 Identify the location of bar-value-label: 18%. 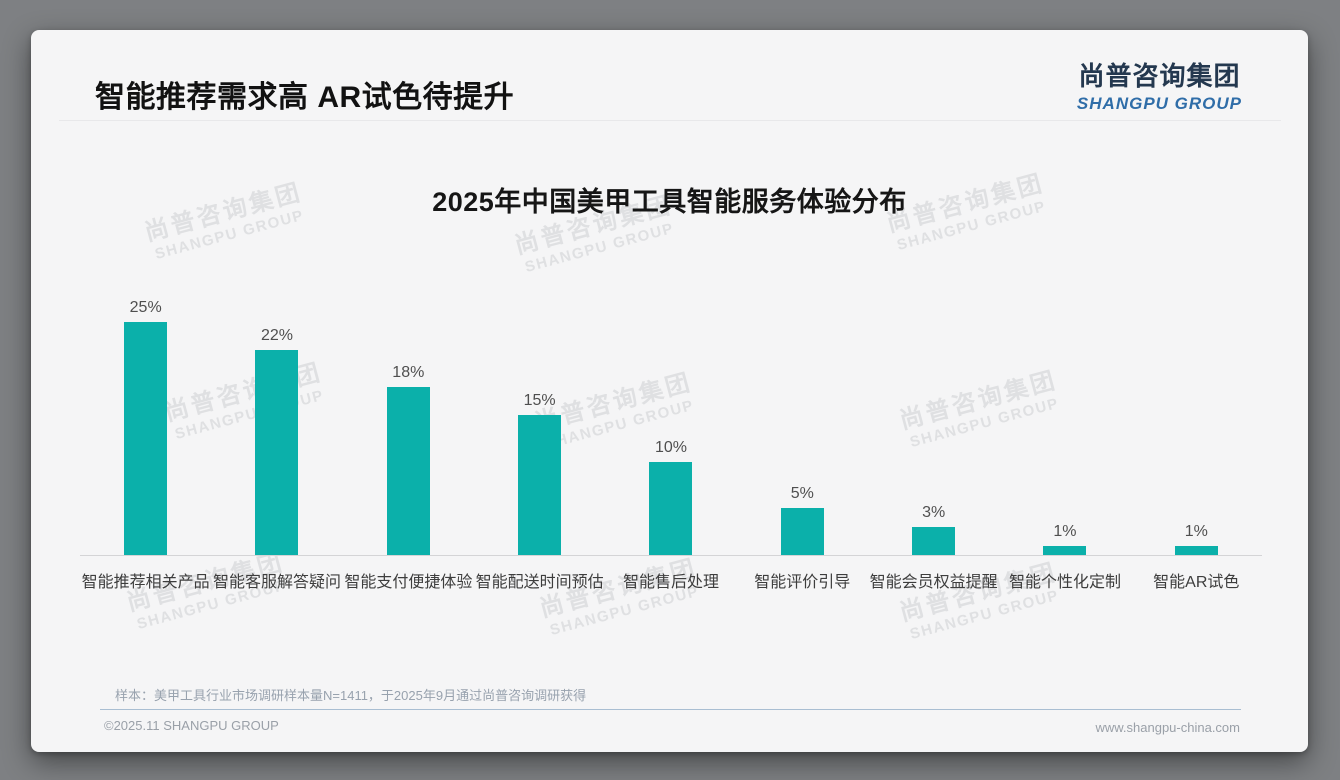
(408, 372).